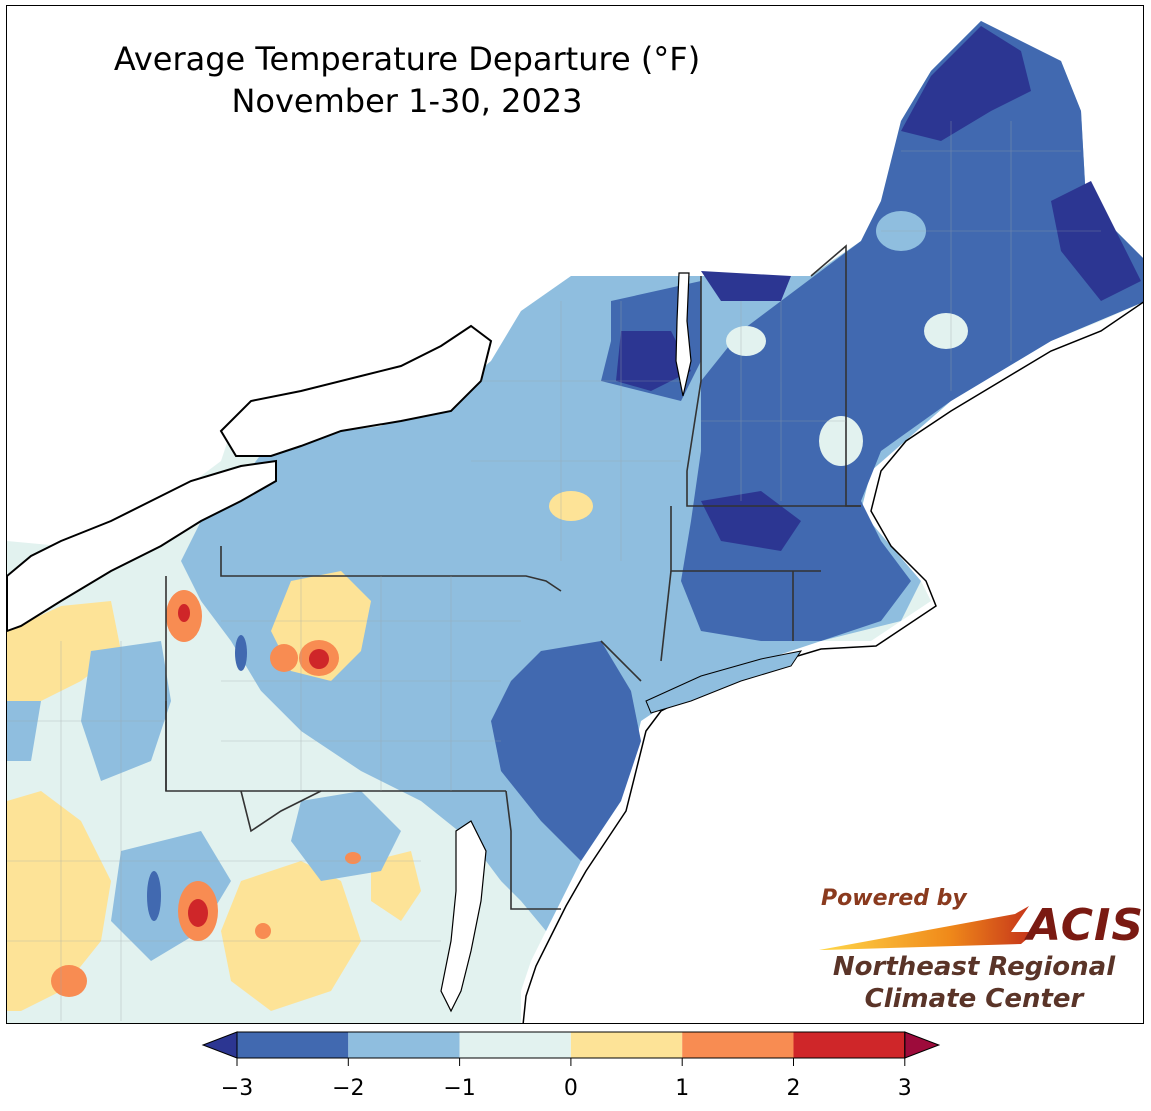 This screenshot has height=1111, width=1151. What do you see at coordinates (566, 751) in the screenshot?
I see `region-cold-nj` at bounding box center [566, 751].